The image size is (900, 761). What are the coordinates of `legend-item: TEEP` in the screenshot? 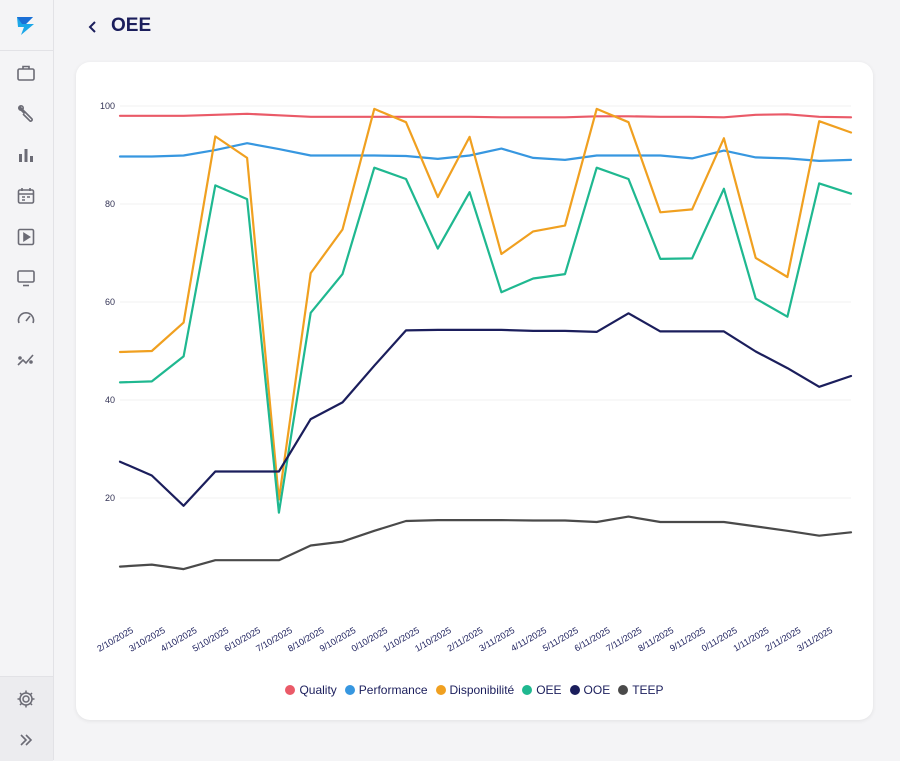 It's located at (641, 690).